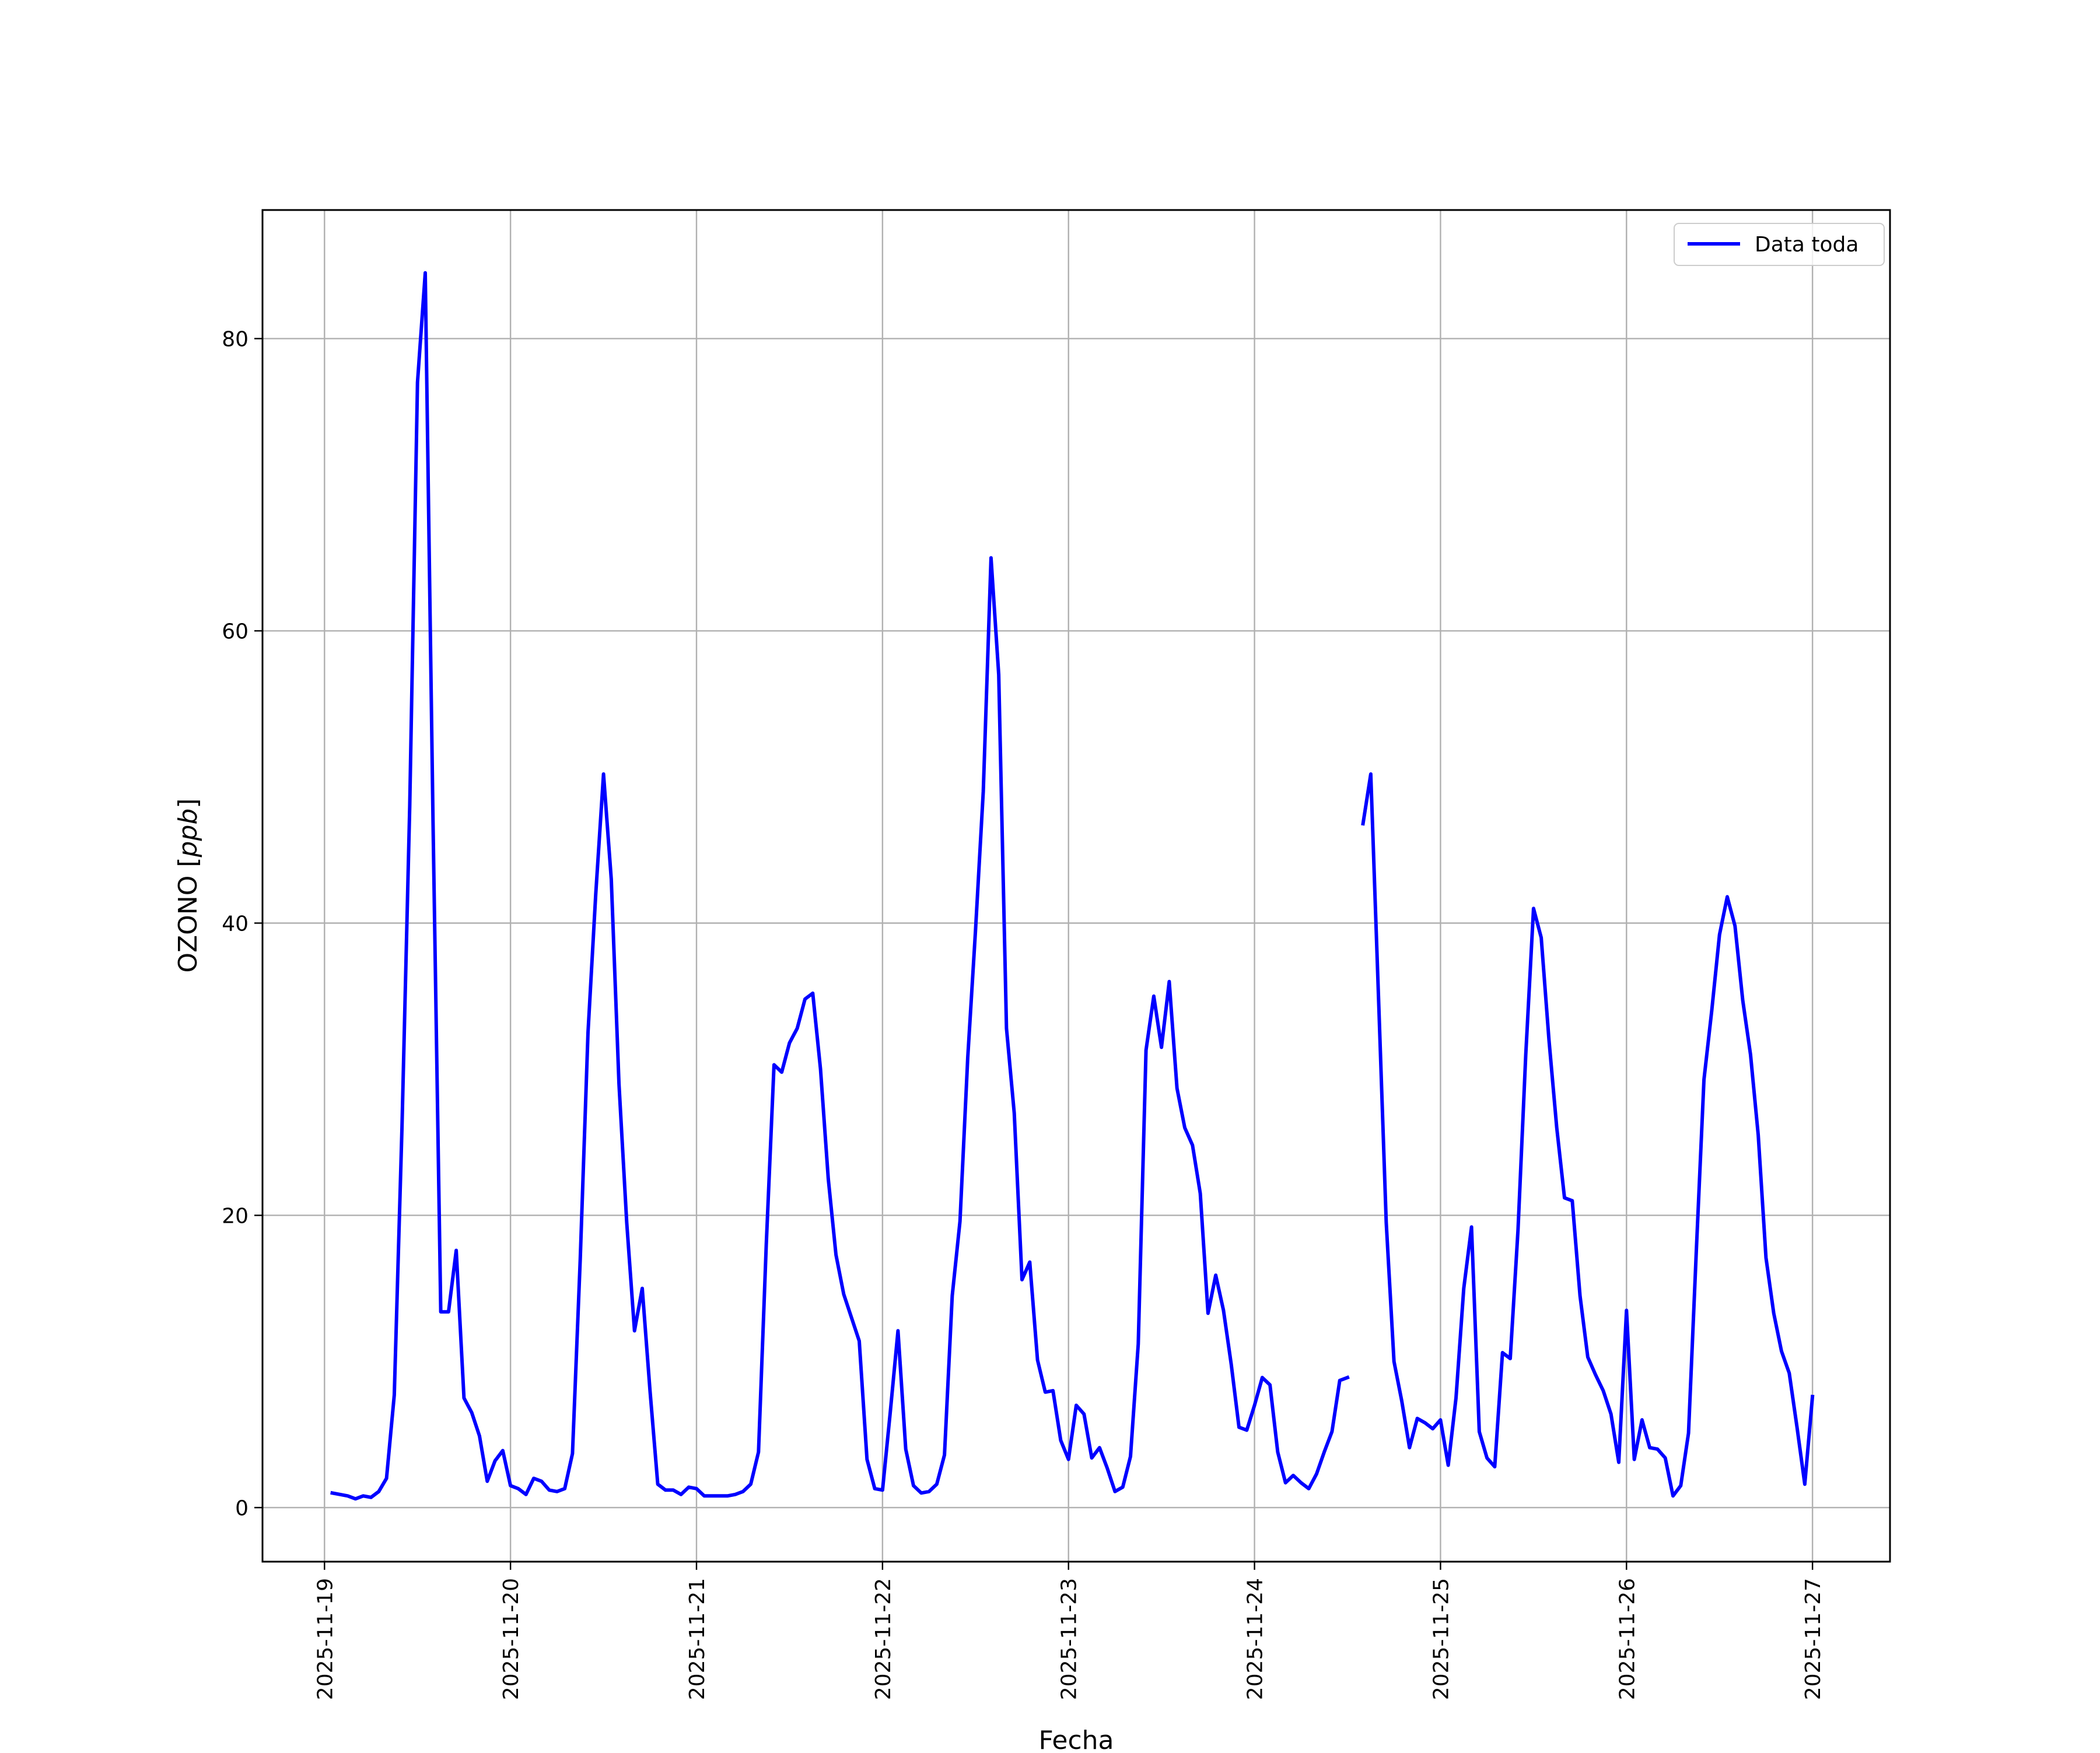 This screenshot has width=2100, height=1753. Describe the element at coordinates (235, 631) in the screenshot. I see `y-tick-label: 60` at that location.